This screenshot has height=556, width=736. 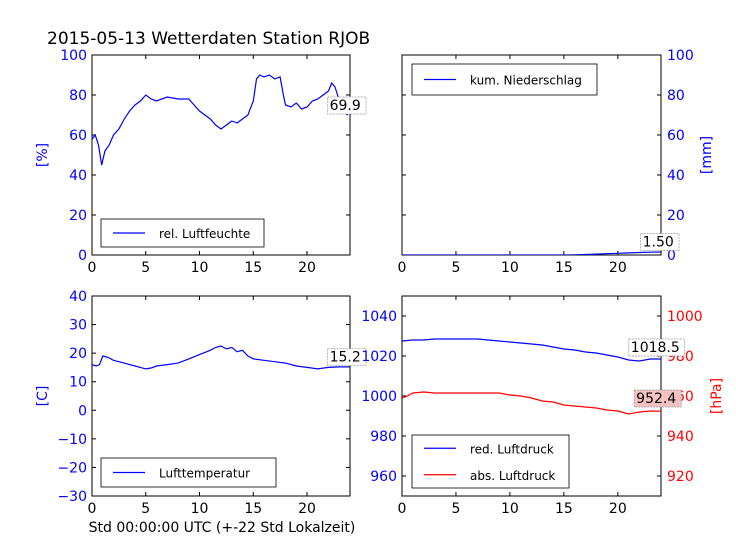 What do you see at coordinates (78, 383) in the screenshot?
I see `y-tick-label: 10` at bounding box center [78, 383].